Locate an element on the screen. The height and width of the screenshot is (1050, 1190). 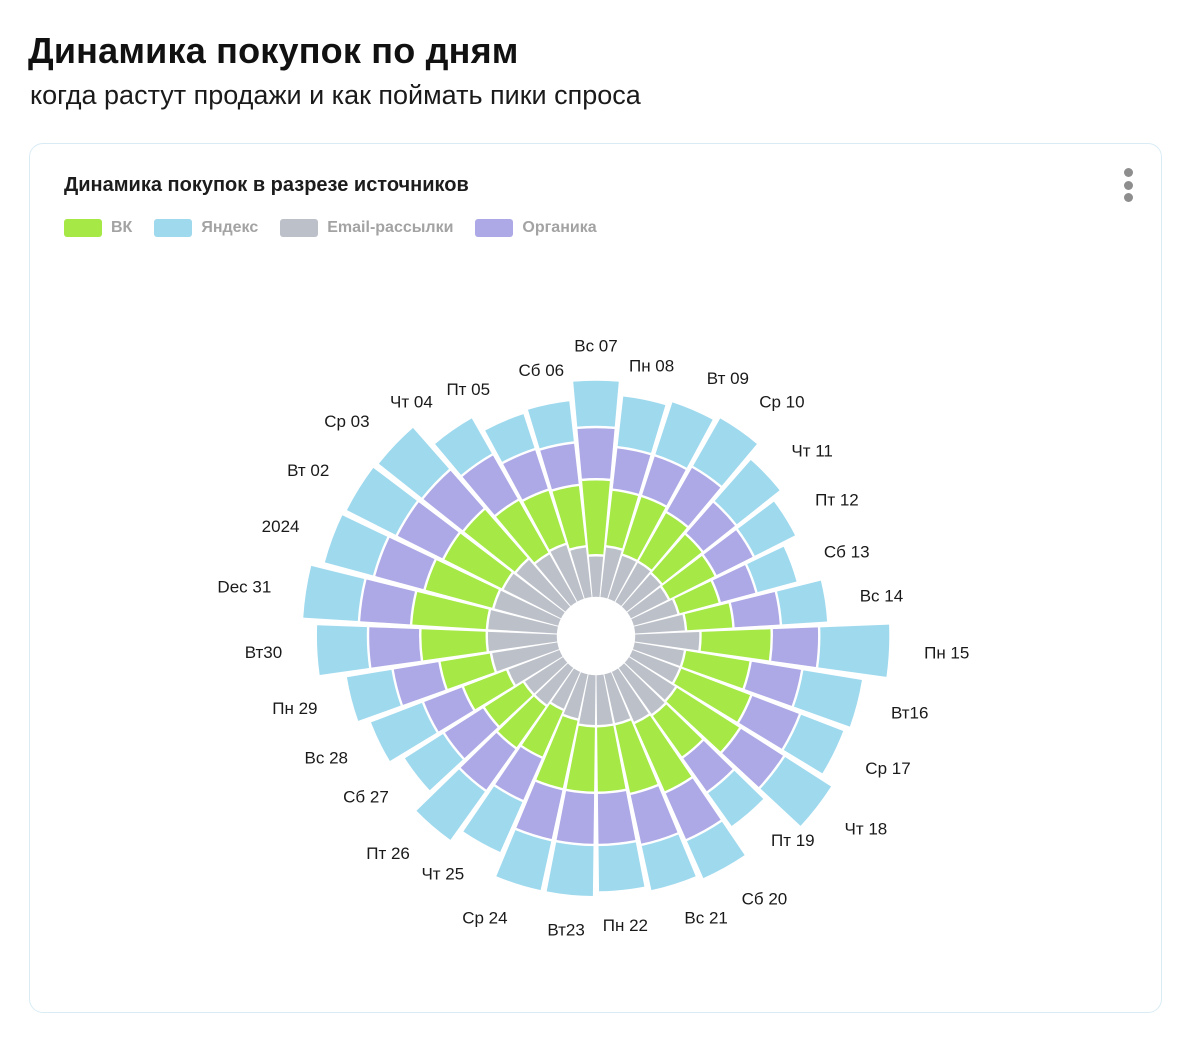
legend-item-organic: Органика is located at coordinates (536, 228).